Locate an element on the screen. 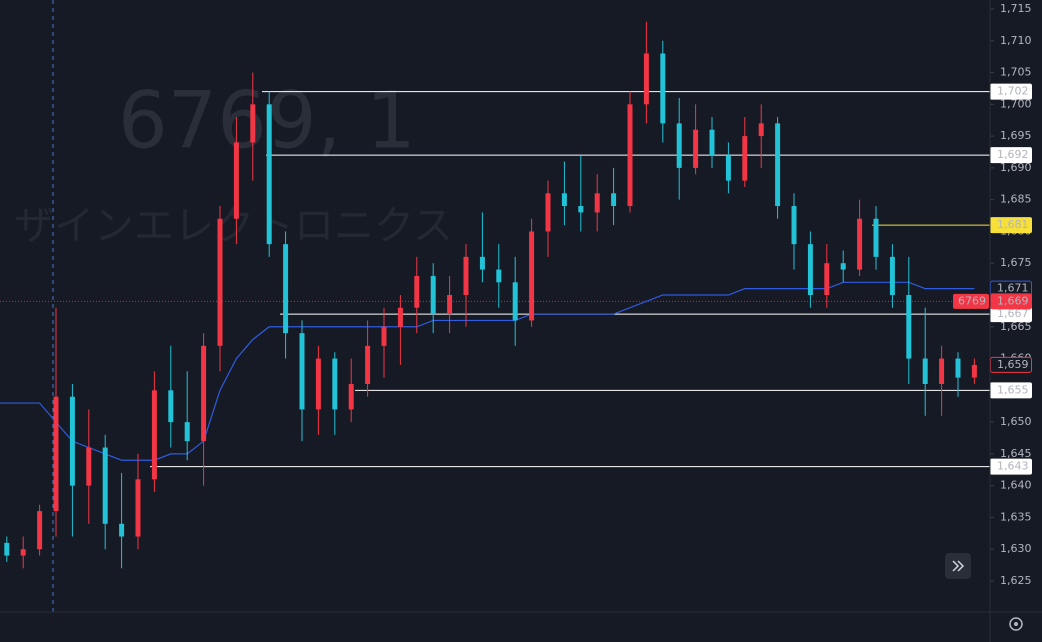 The height and width of the screenshot is (642, 1042). settings-button is located at coordinates (1016, 624).